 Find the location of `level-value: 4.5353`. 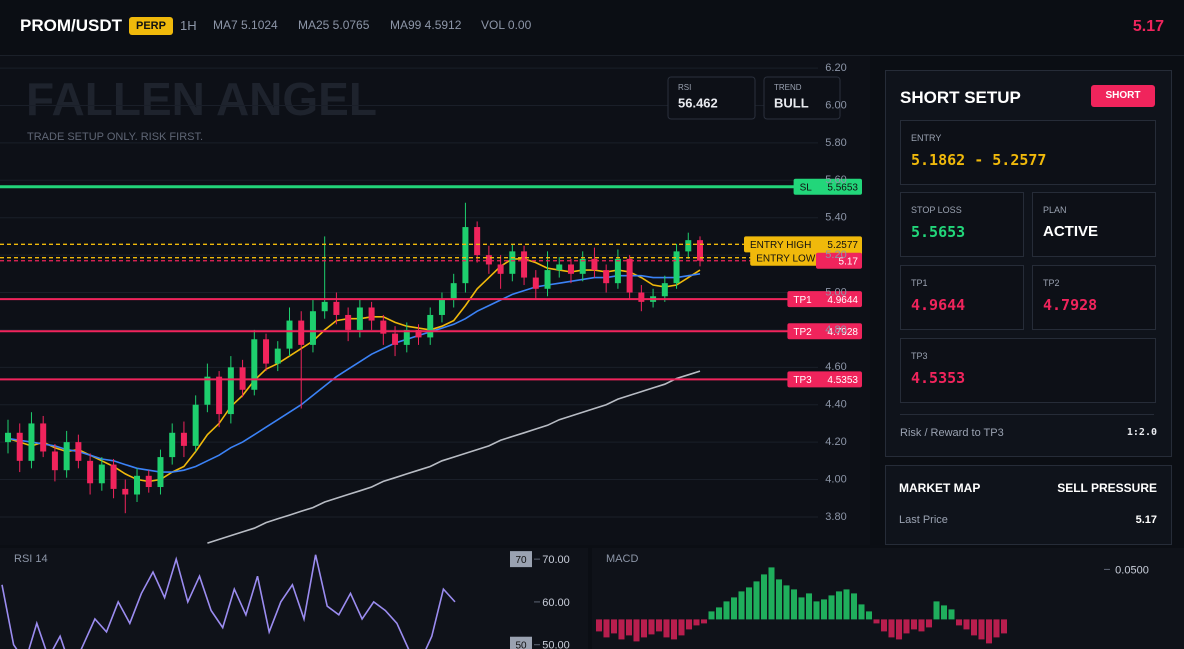

level-value: 4.5353 is located at coordinates (842, 380).